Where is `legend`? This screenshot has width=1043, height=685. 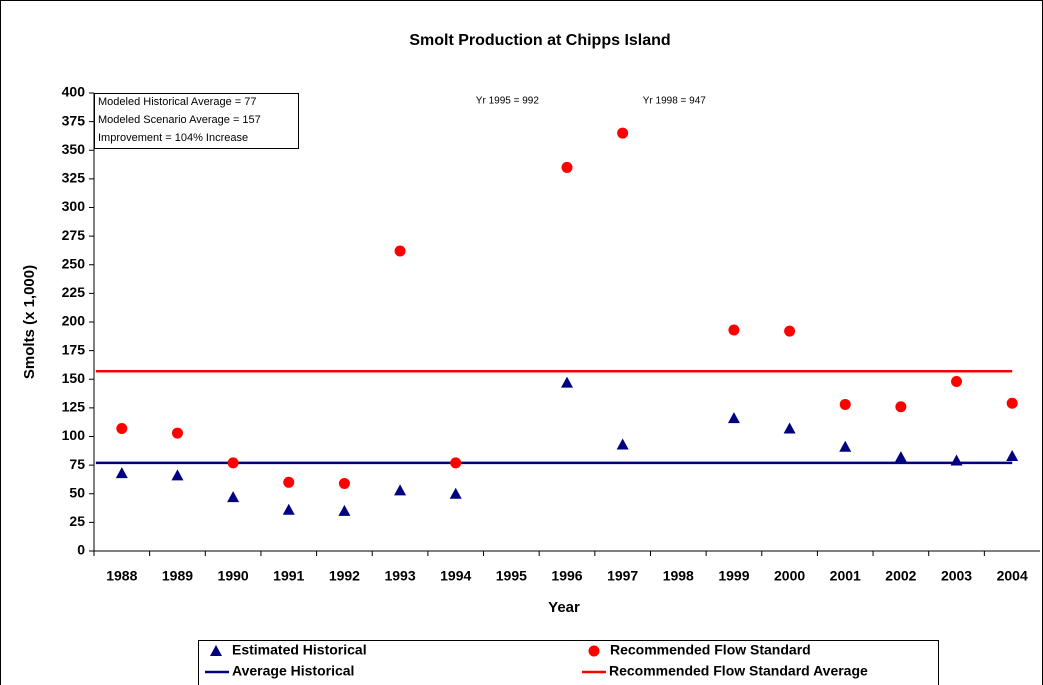 legend is located at coordinates (568, 662).